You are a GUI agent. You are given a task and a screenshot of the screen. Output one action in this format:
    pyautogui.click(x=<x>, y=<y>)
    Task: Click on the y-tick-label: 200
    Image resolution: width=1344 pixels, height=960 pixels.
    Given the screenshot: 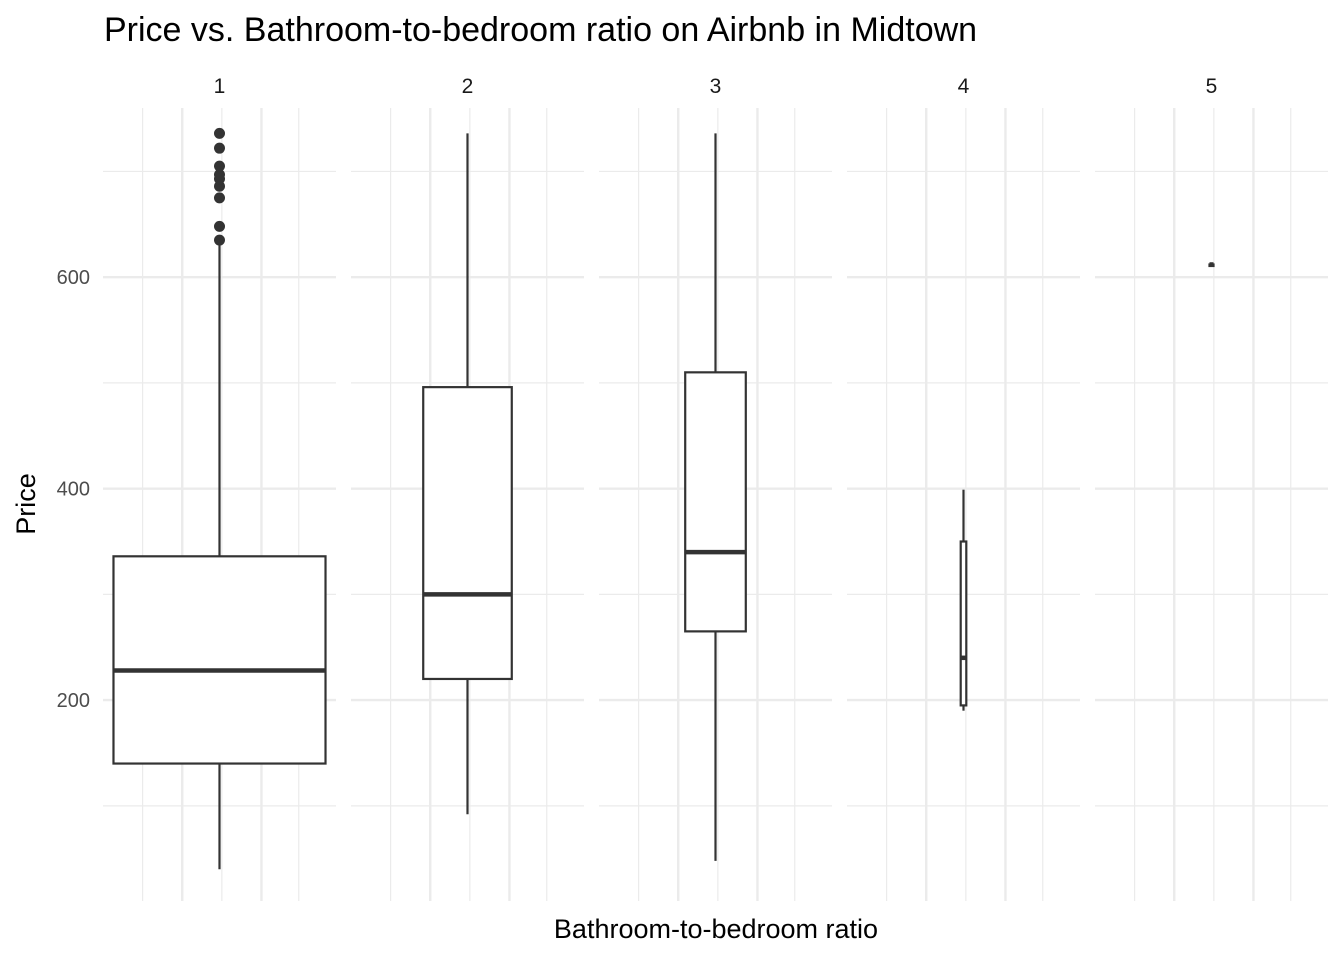 What is the action you would take?
    pyautogui.click(x=73, y=701)
    